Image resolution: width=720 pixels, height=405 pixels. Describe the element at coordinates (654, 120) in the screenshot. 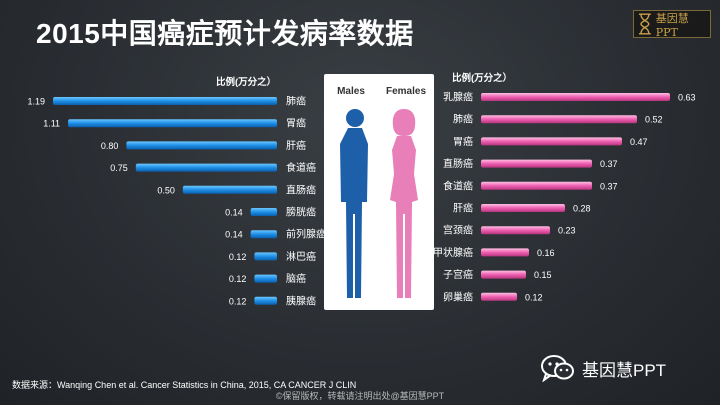

I see `female-value-label: 0.52` at that location.